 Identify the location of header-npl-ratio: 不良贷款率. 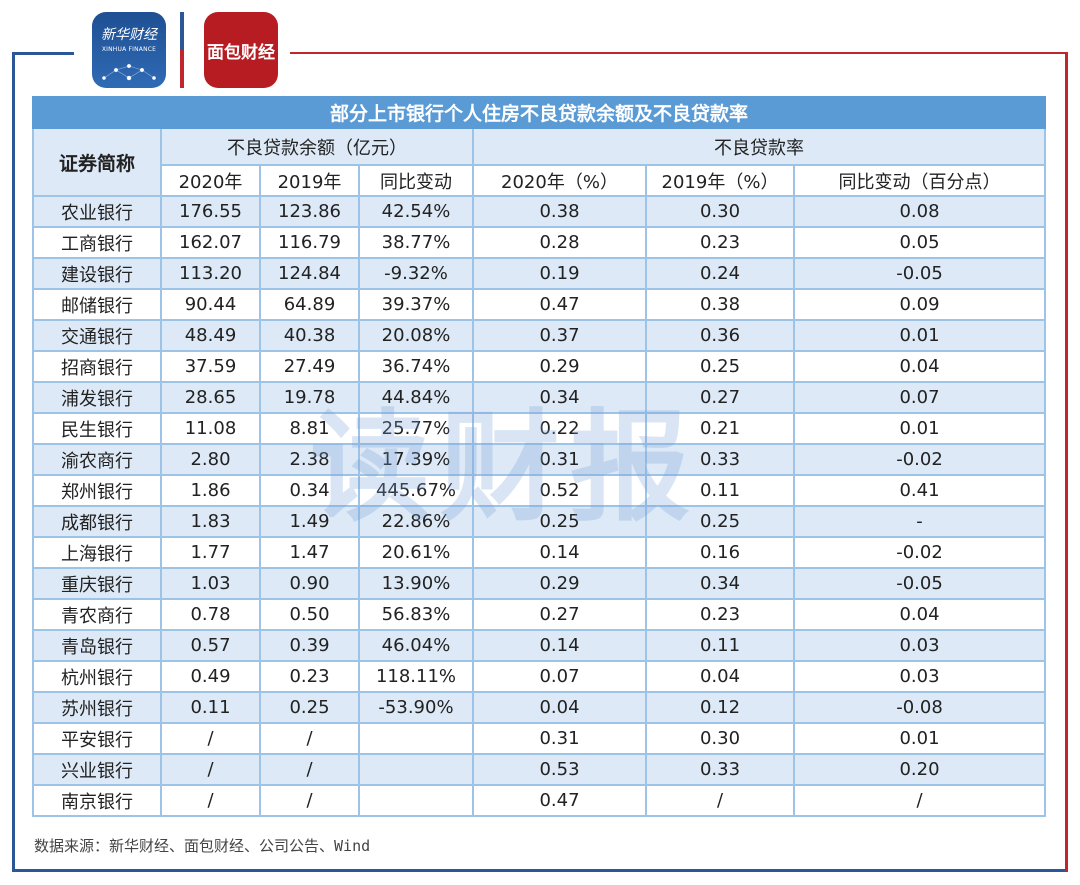
(759, 146).